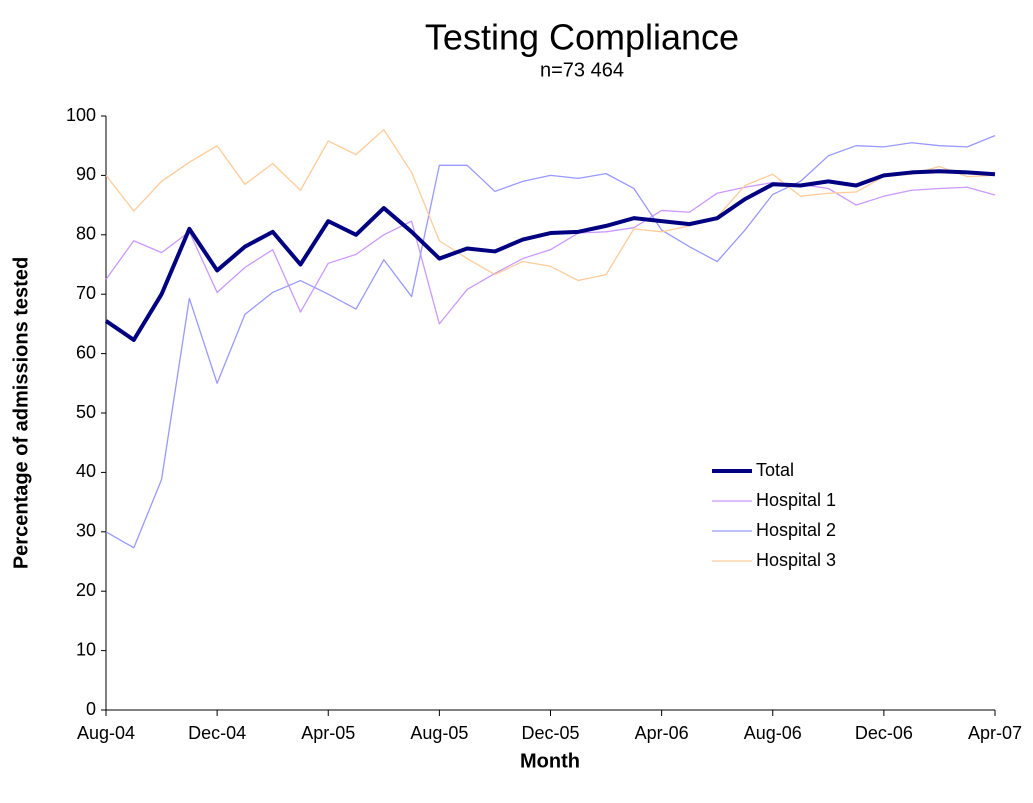  I want to click on y-tick-label: 50, so click(86, 412).